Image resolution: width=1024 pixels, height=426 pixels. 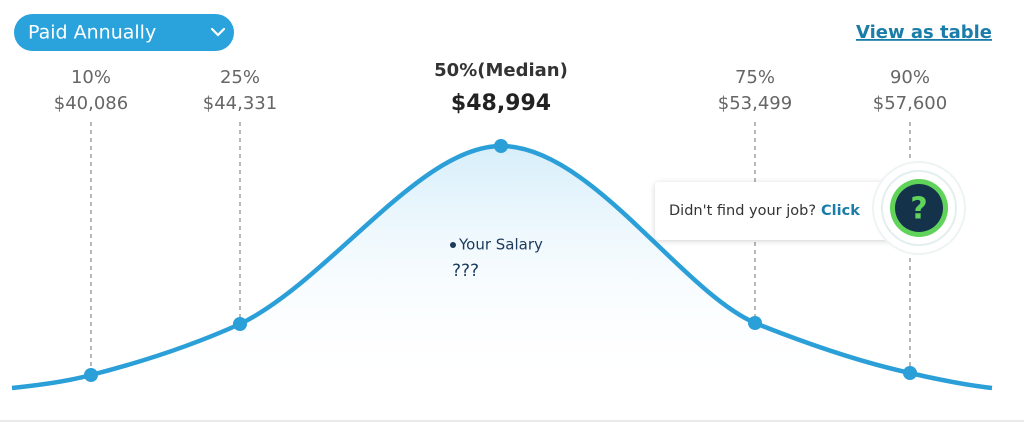 What do you see at coordinates (910, 103) in the screenshot?
I see `percentile-value: $57,600` at bounding box center [910, 103].